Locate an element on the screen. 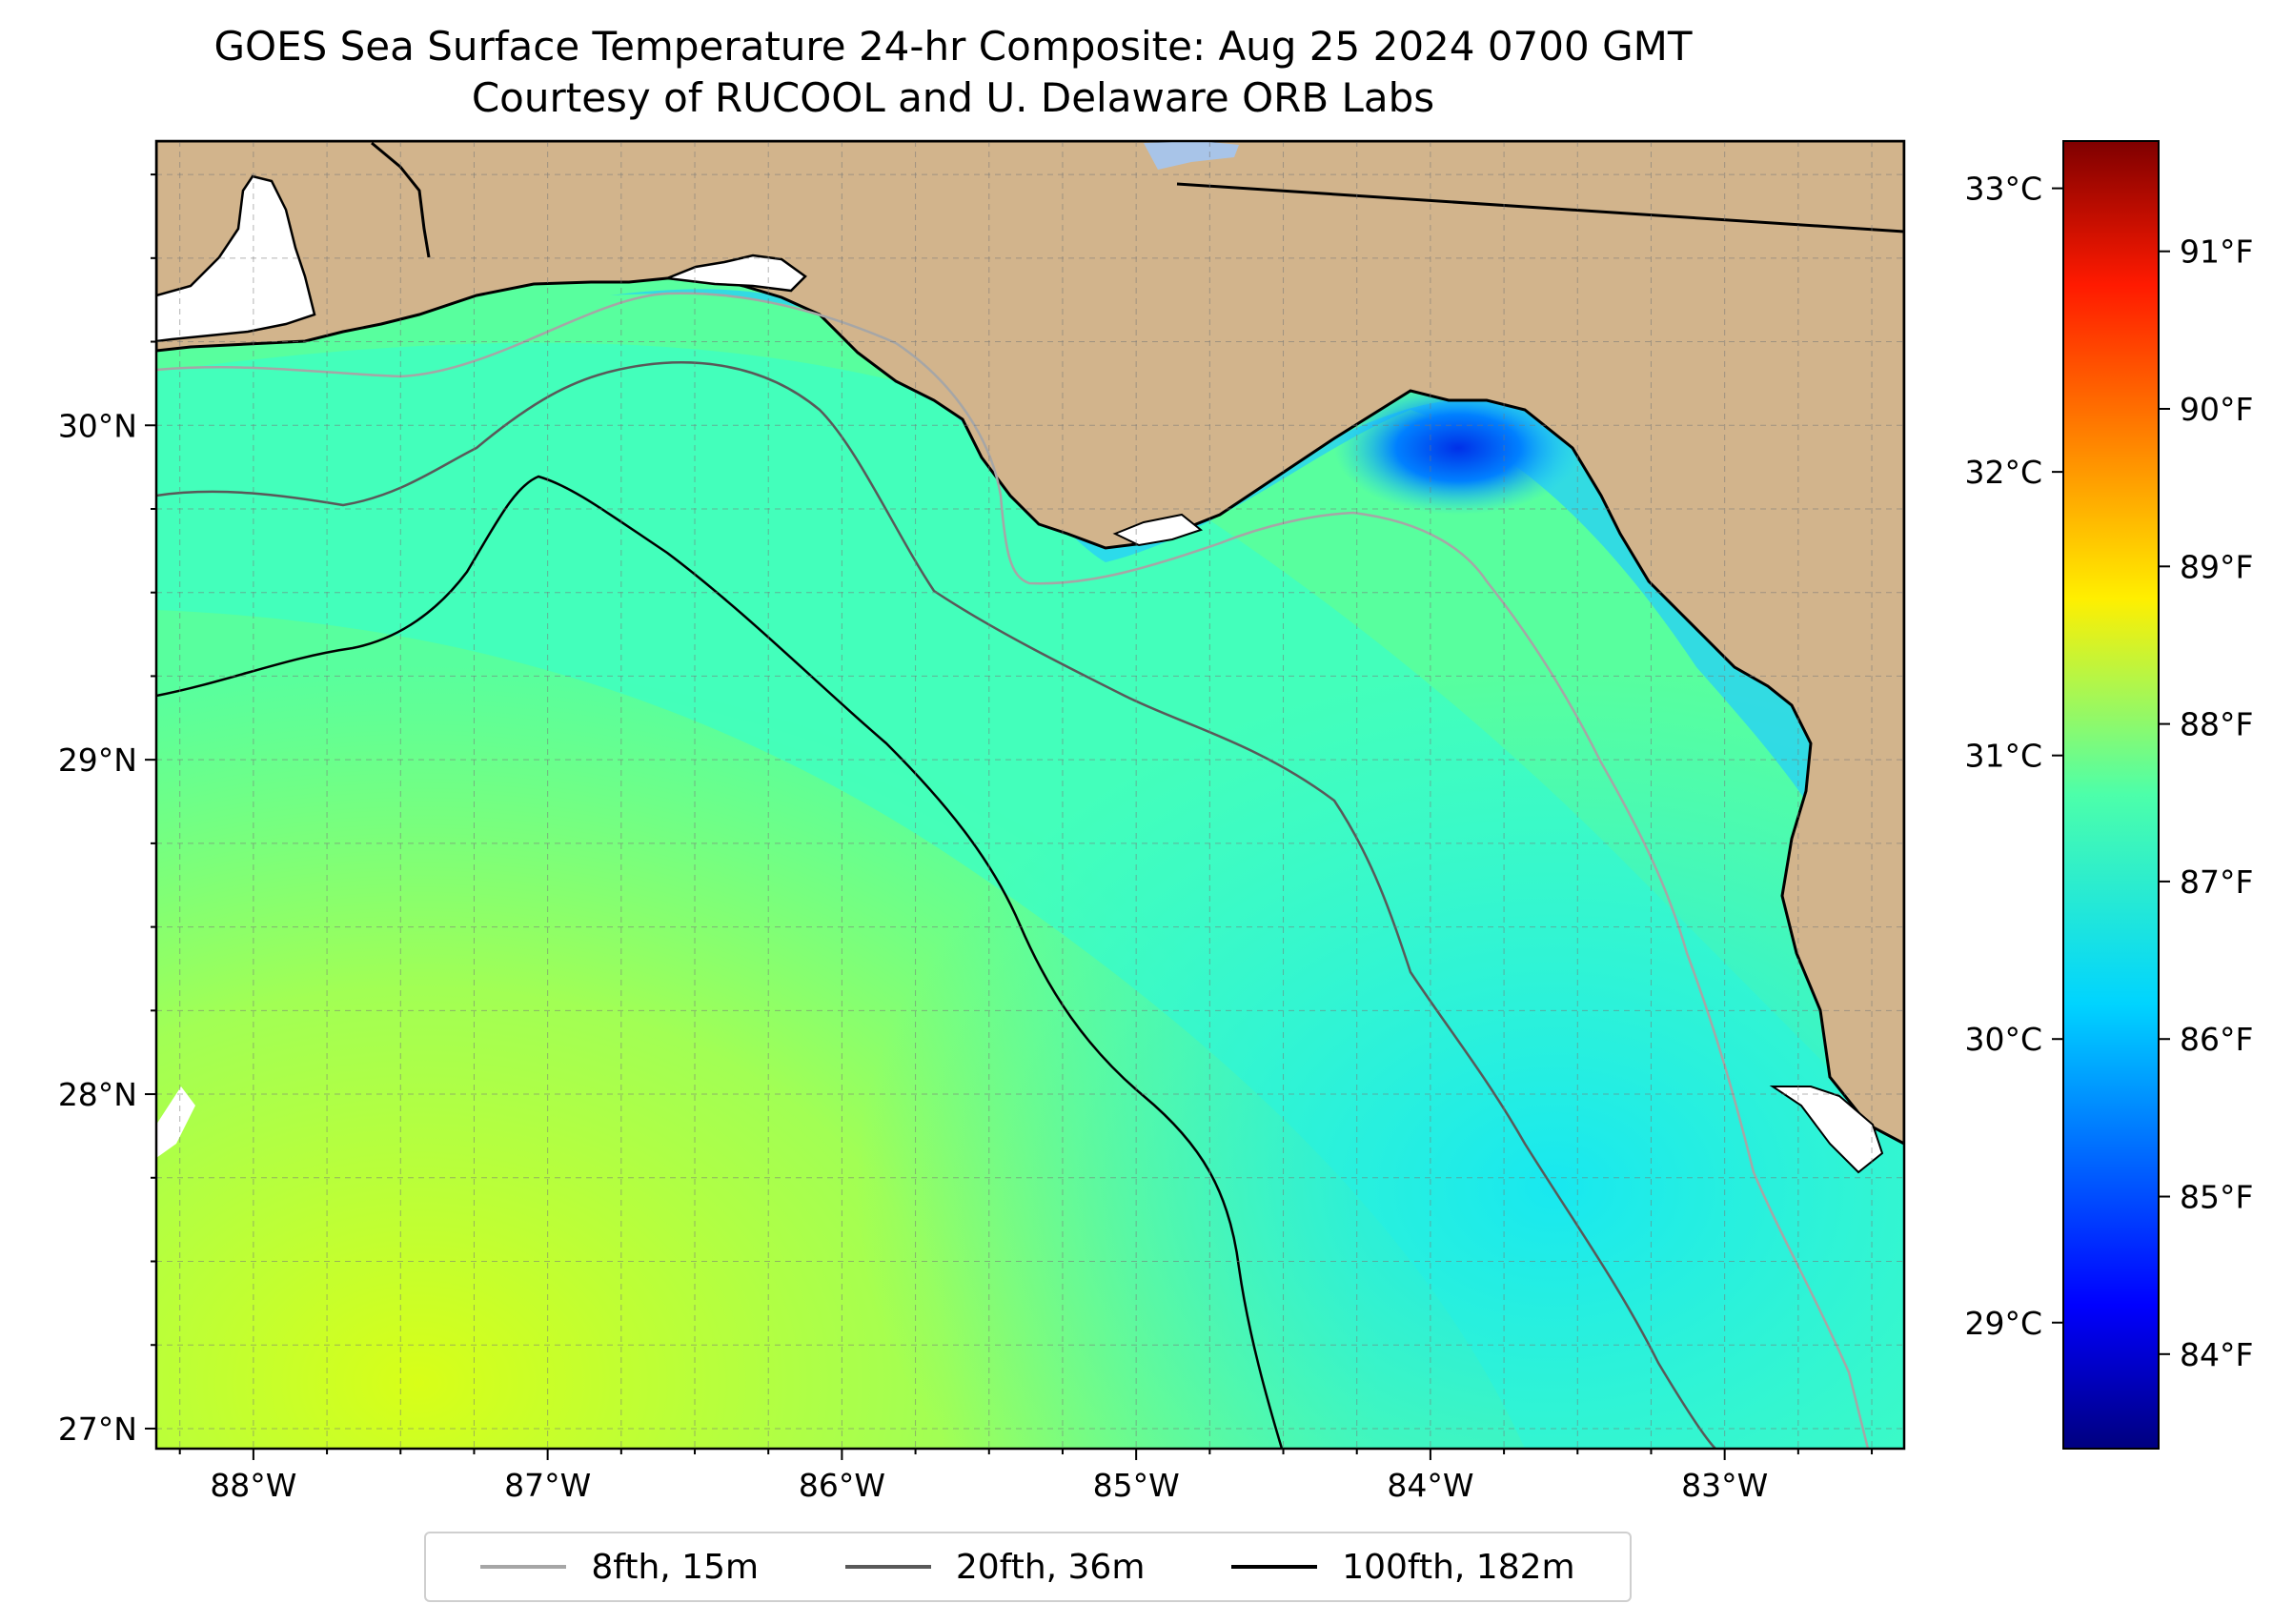 The width and height of the screenshot is (2293, 1624). colorbar-f-label: 90°F is located at coordinates (2217, 409).